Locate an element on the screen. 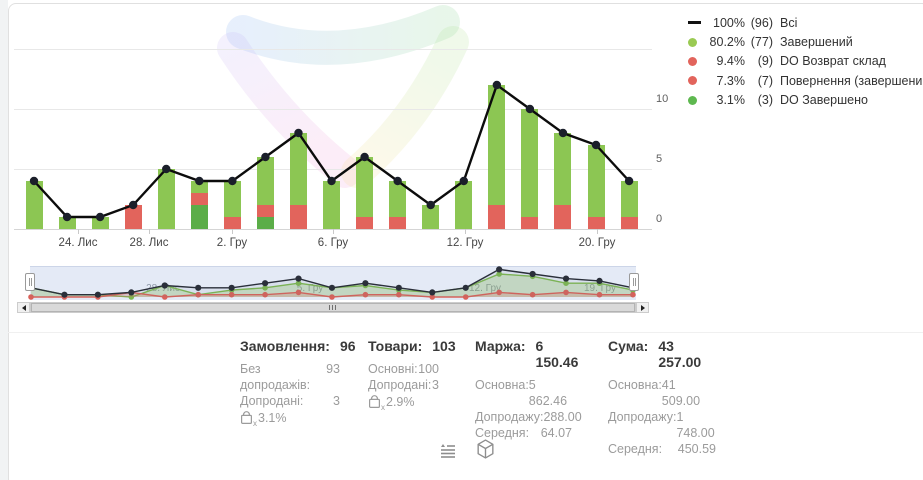 Image resolution: width=923 pixels, height=480 pixels. stat-row: Основні: 100 is located at coordinates (403, 369).